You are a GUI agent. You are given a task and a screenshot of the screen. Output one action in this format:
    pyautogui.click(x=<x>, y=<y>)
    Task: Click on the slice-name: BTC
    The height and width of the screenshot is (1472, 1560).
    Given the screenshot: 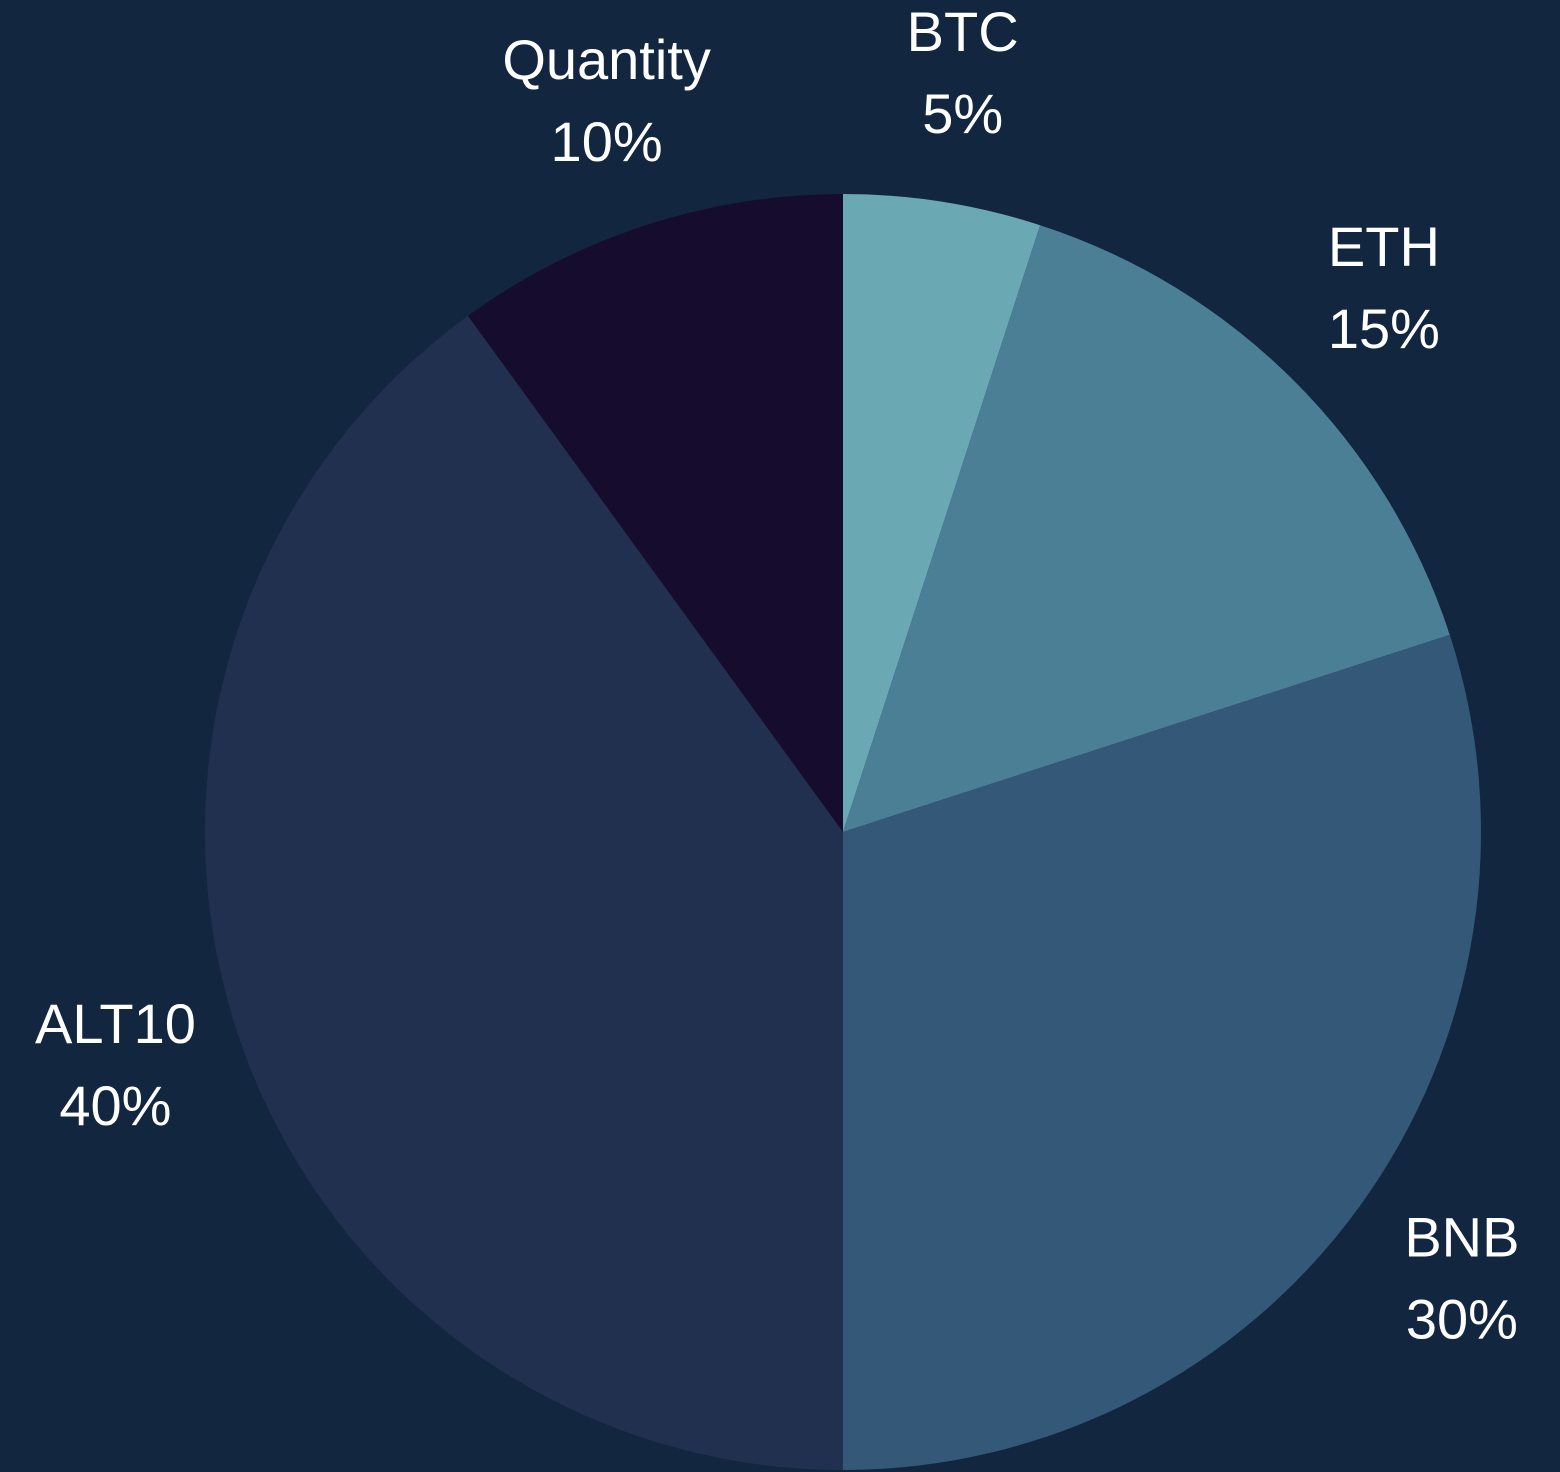 What is the action you would take?
    pyautogui.click(x=963, y=31)
    